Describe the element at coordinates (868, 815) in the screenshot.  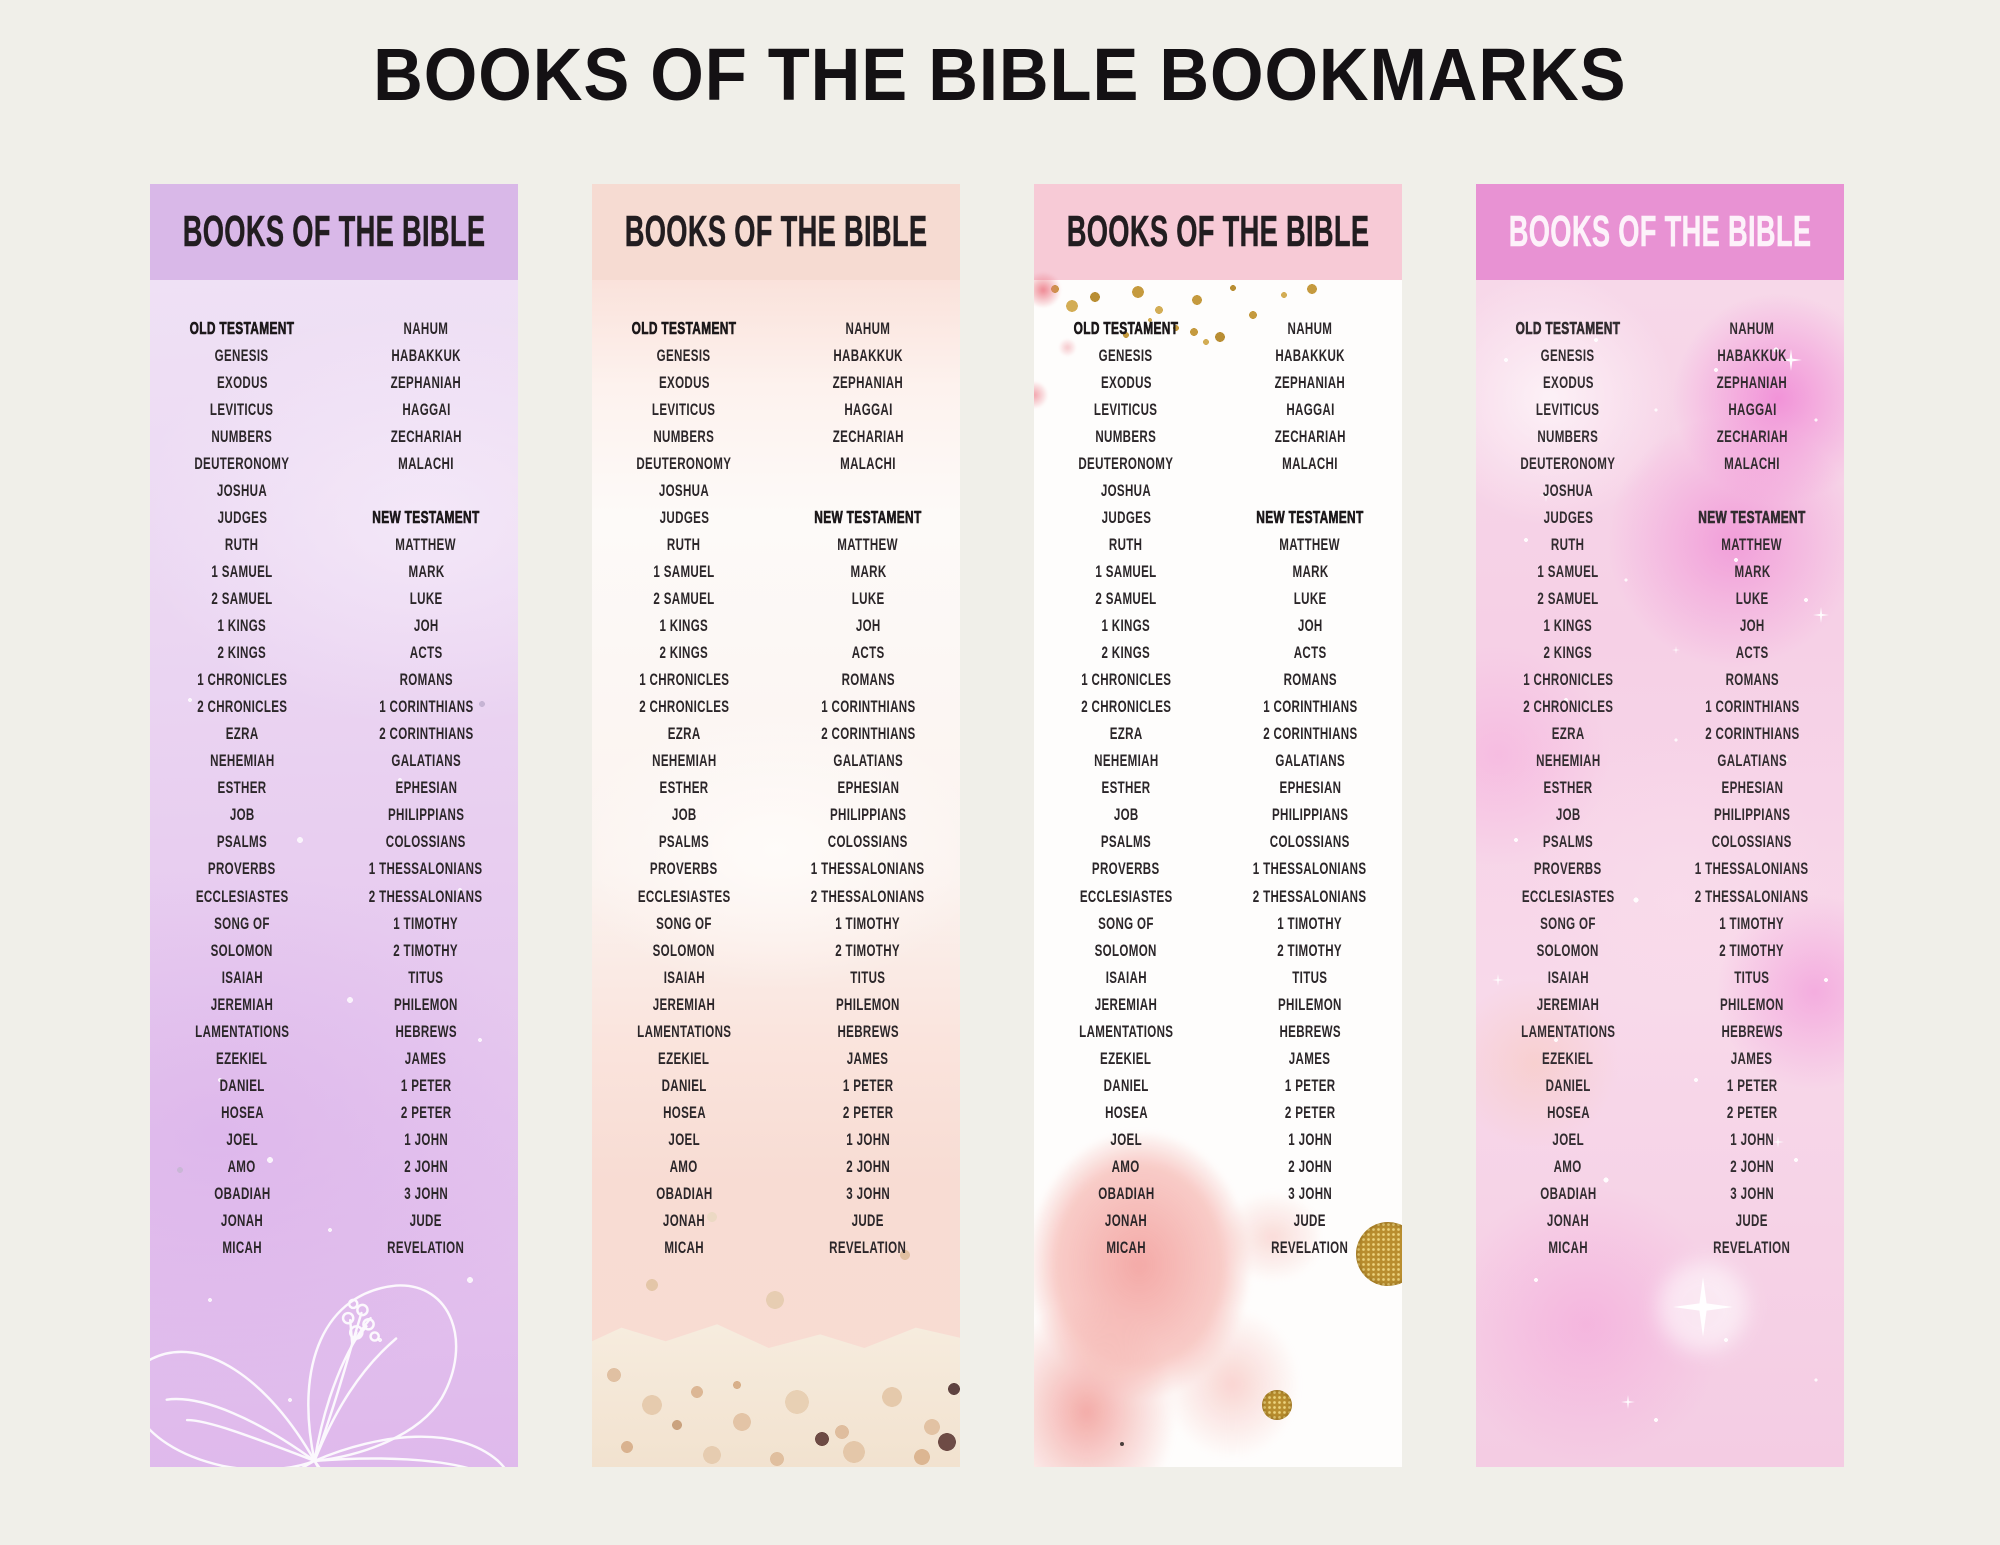
I see `book-name: PHILIPPIANS` at that location.